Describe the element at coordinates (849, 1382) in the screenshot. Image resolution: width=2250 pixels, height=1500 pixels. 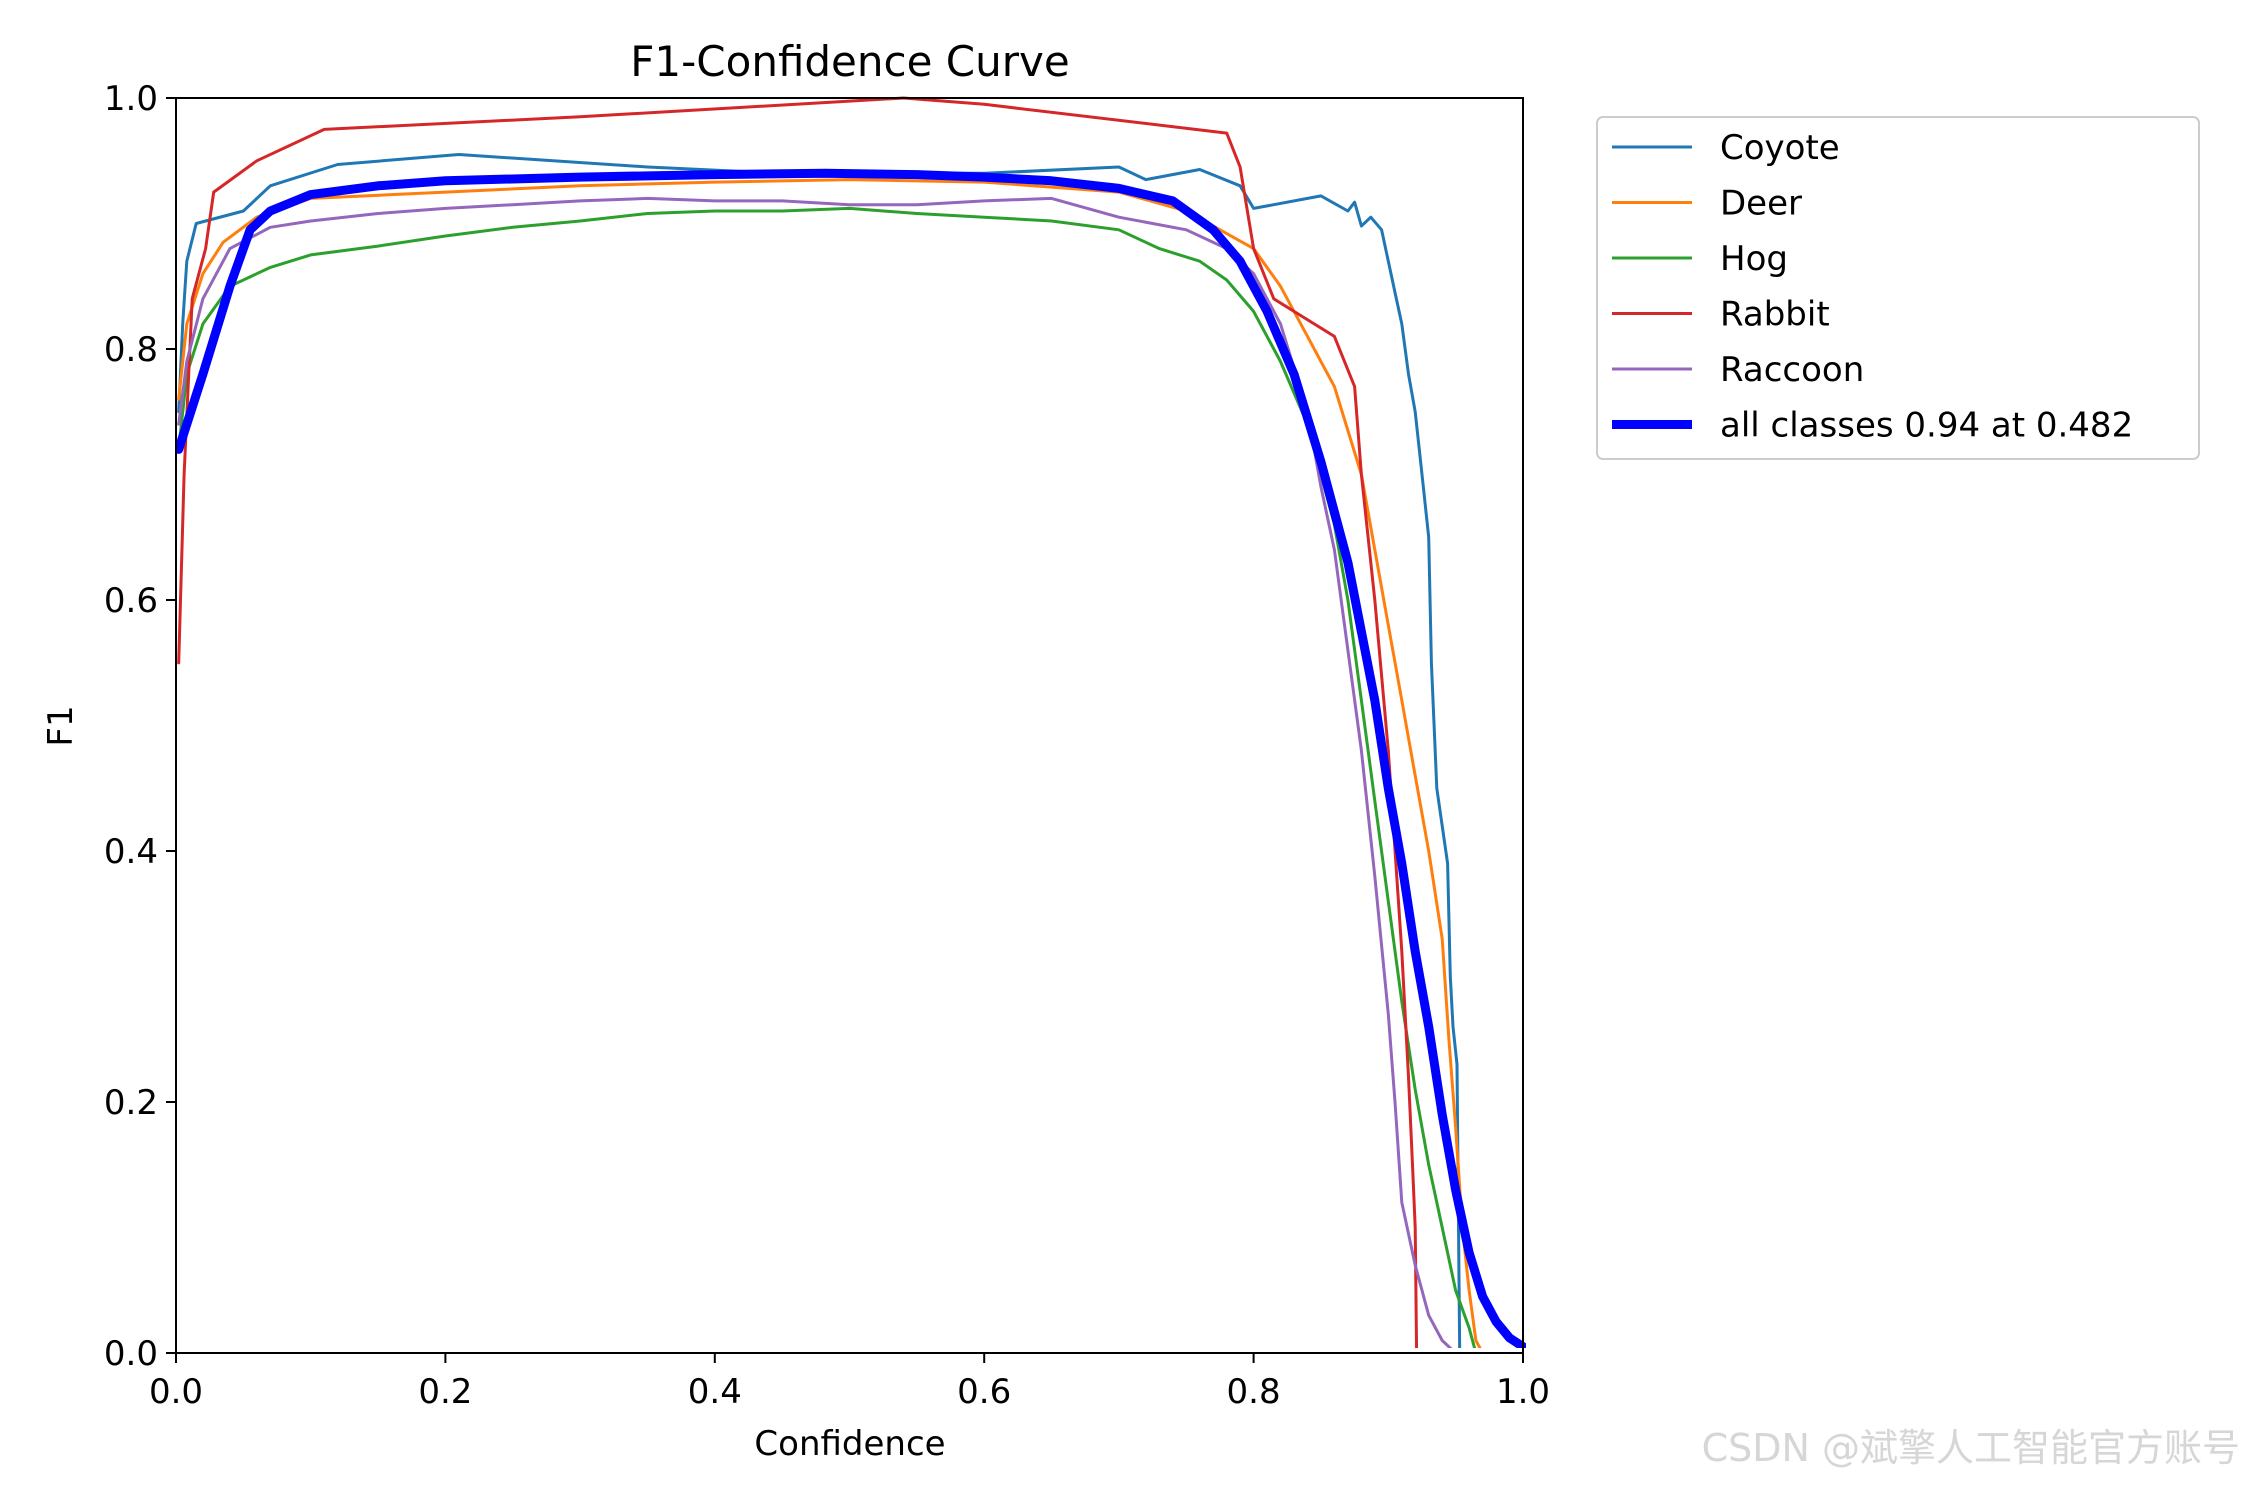
I see `x-axis: 0.0 0.2 0.4 0.6 0.8 1.0` at that location.